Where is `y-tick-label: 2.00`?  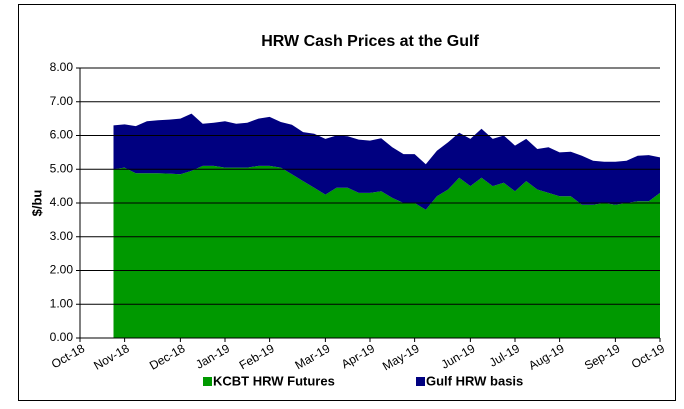
y-tick-label: 2.00 is located at coordinates (62, 270).